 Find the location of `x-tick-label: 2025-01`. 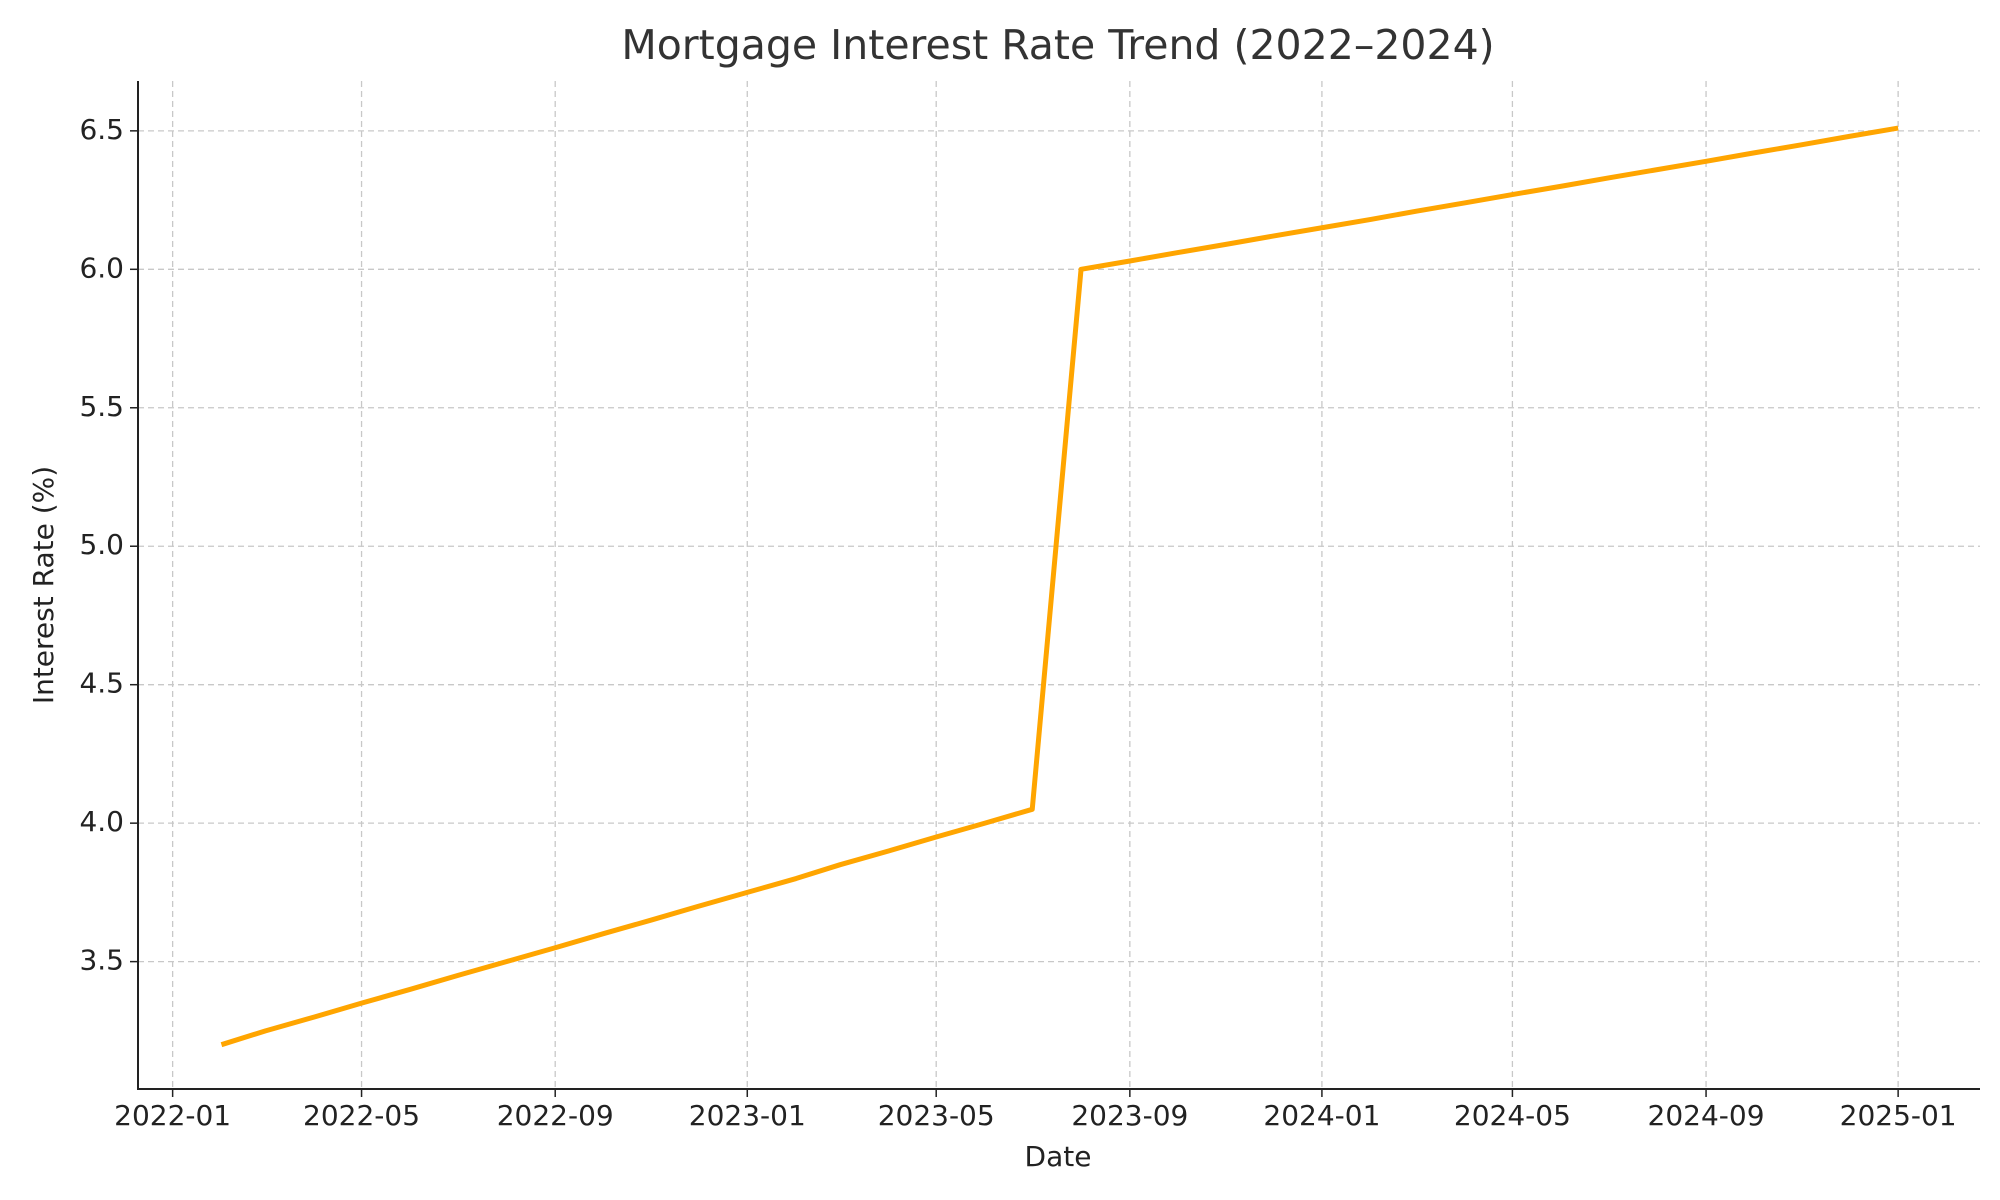

x-tick-label: 2025-01 is located at coordinates (1898, 1115).